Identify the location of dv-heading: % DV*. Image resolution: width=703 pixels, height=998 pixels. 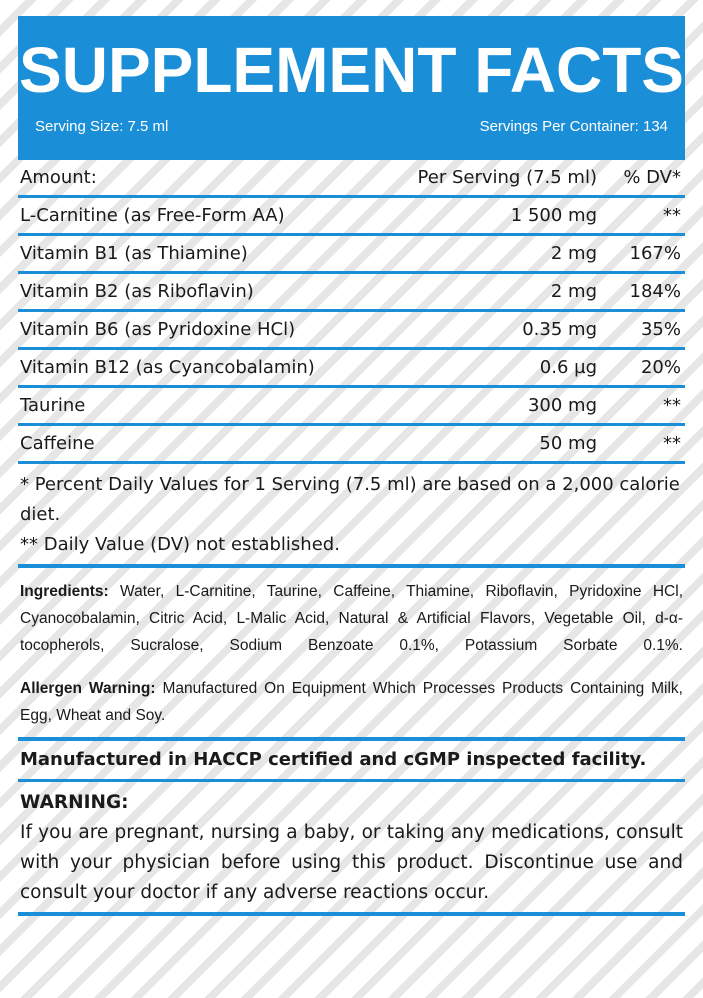
(652, 177).